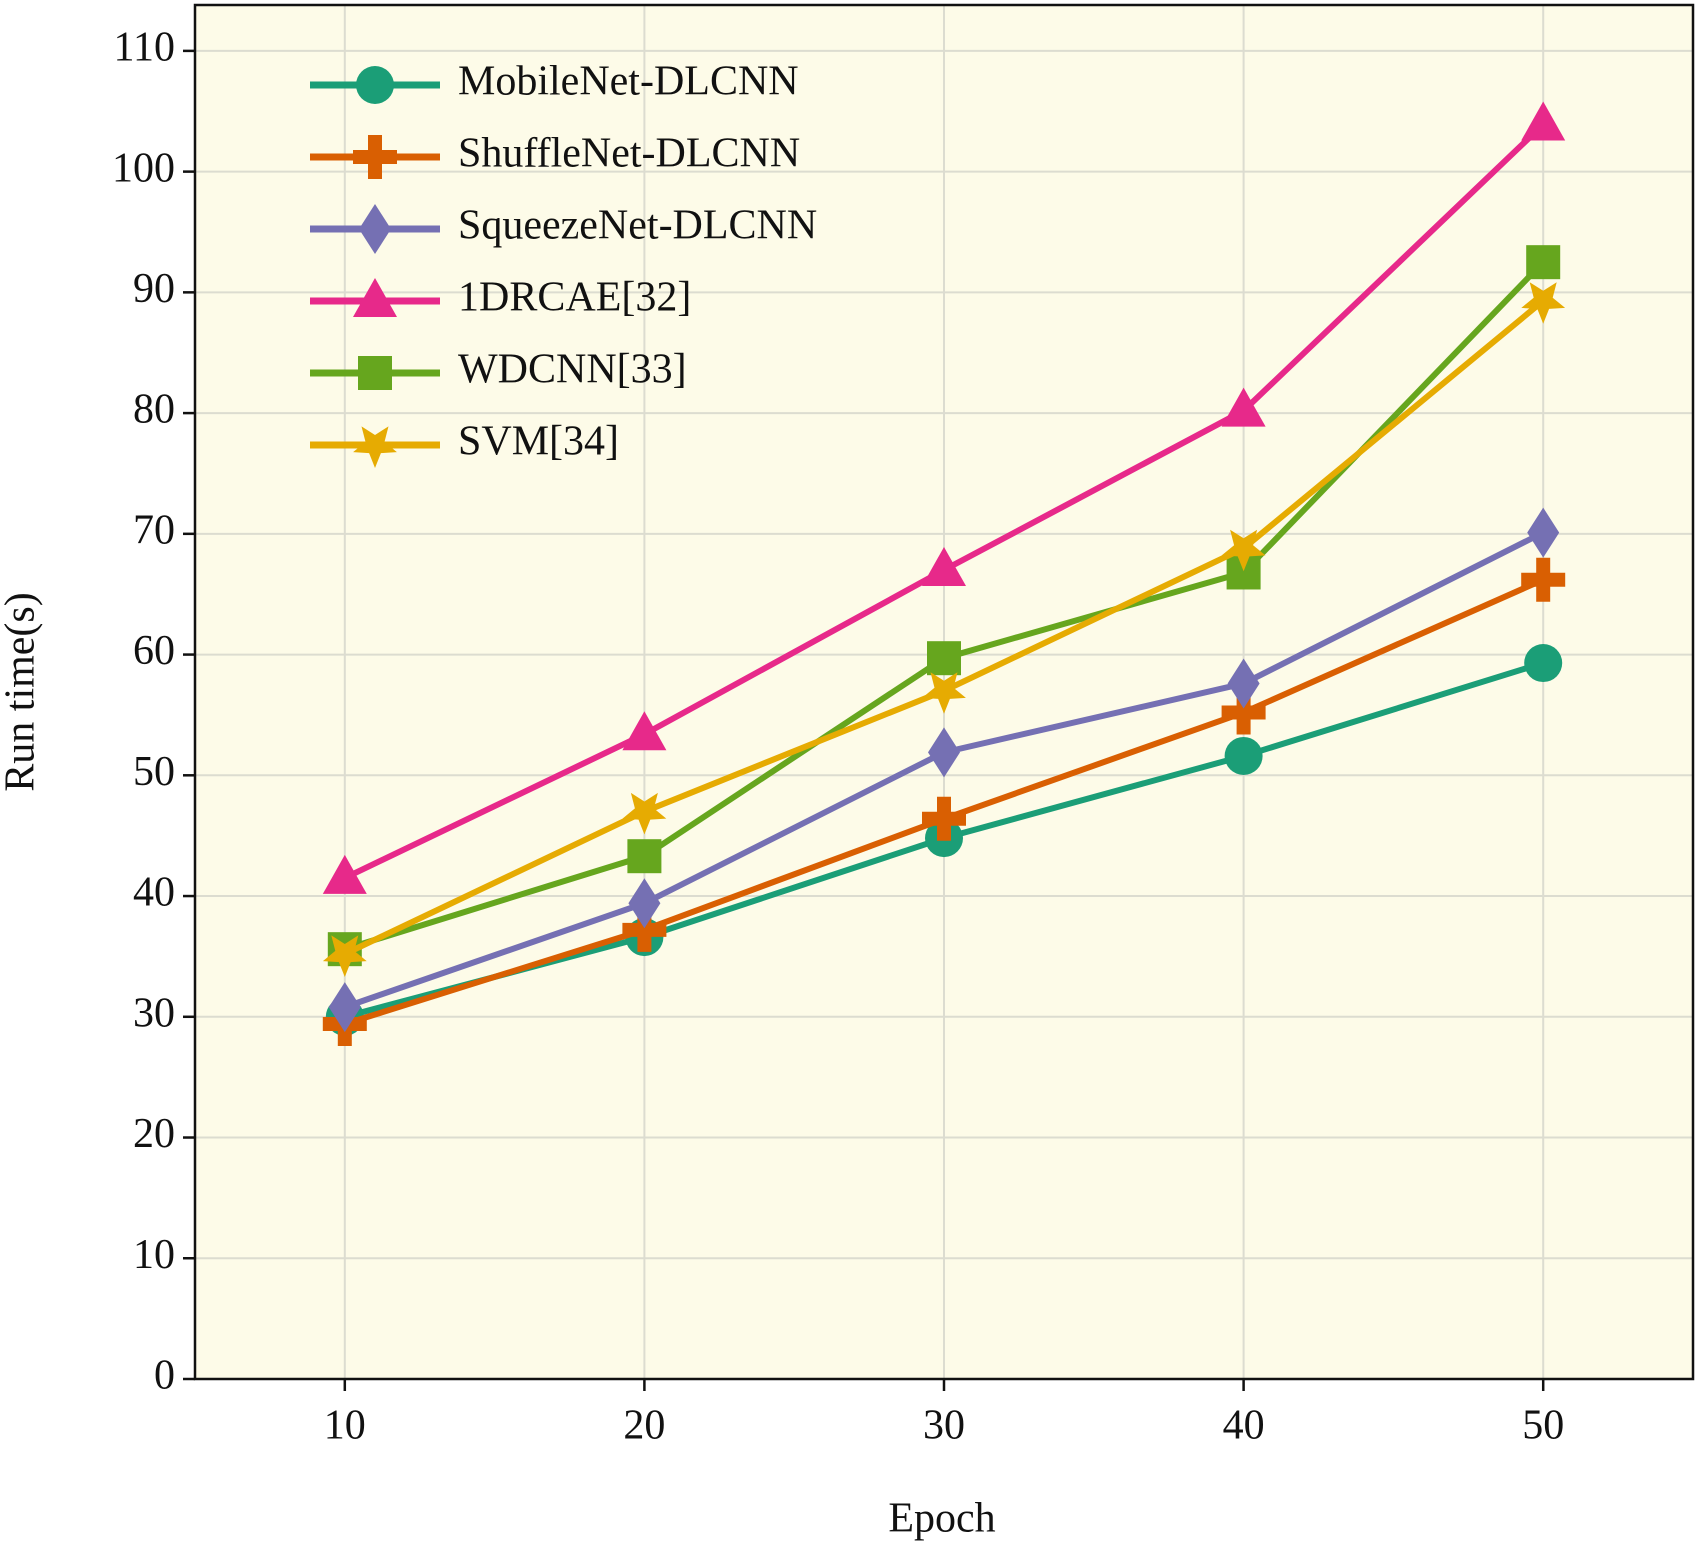 The width and height of the screenshot is (1695, 1550). I want to click on y-axis-label: Run time(s), so click(22, 691).